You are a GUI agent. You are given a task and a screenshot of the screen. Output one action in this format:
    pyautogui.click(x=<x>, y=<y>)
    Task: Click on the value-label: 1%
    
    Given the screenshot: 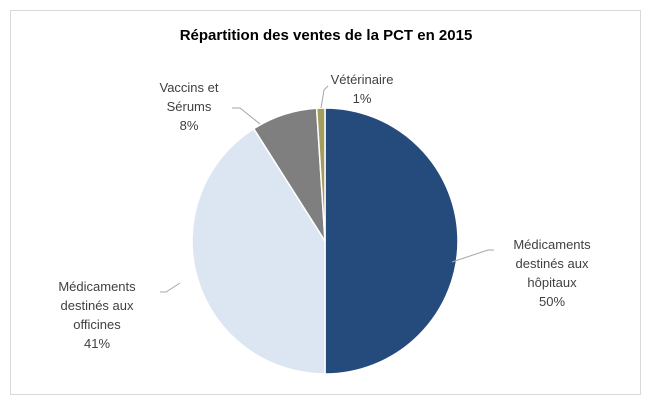 What is the action you would take?
    pyautogui.click(x=362, y=98)
    